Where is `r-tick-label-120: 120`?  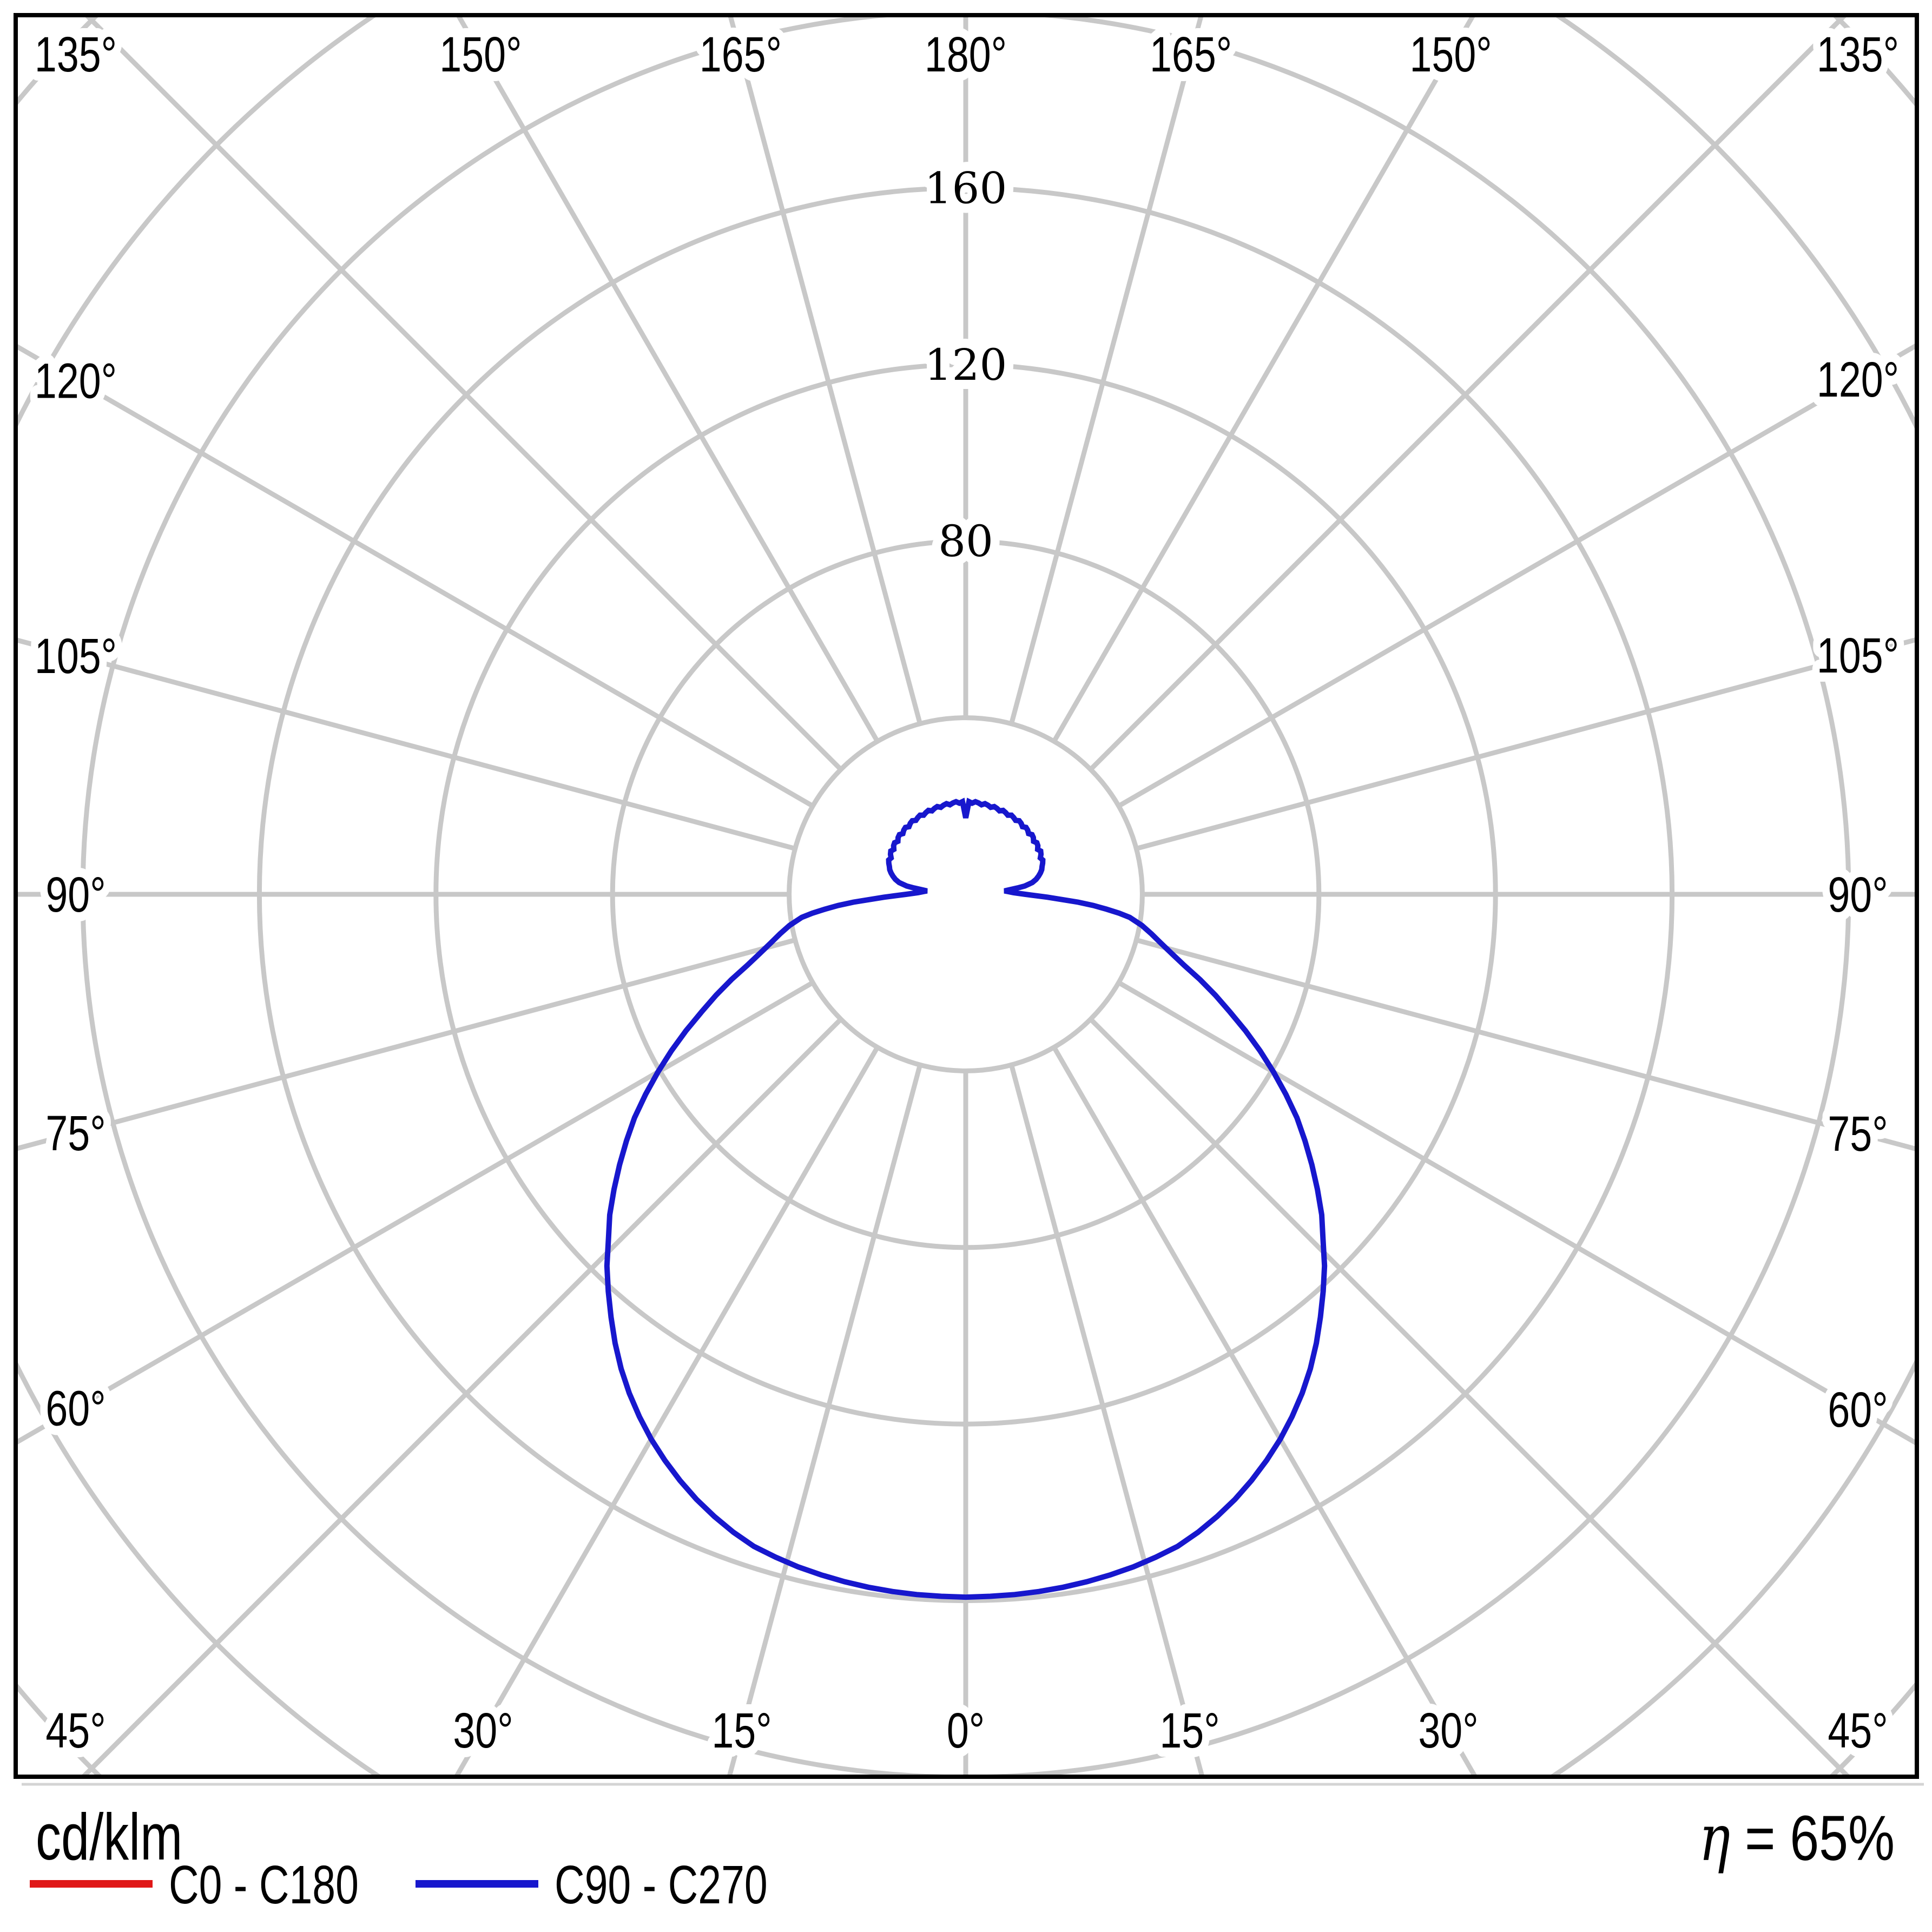
r-tick-label-120: 120 is located at coordinates (966, 365).